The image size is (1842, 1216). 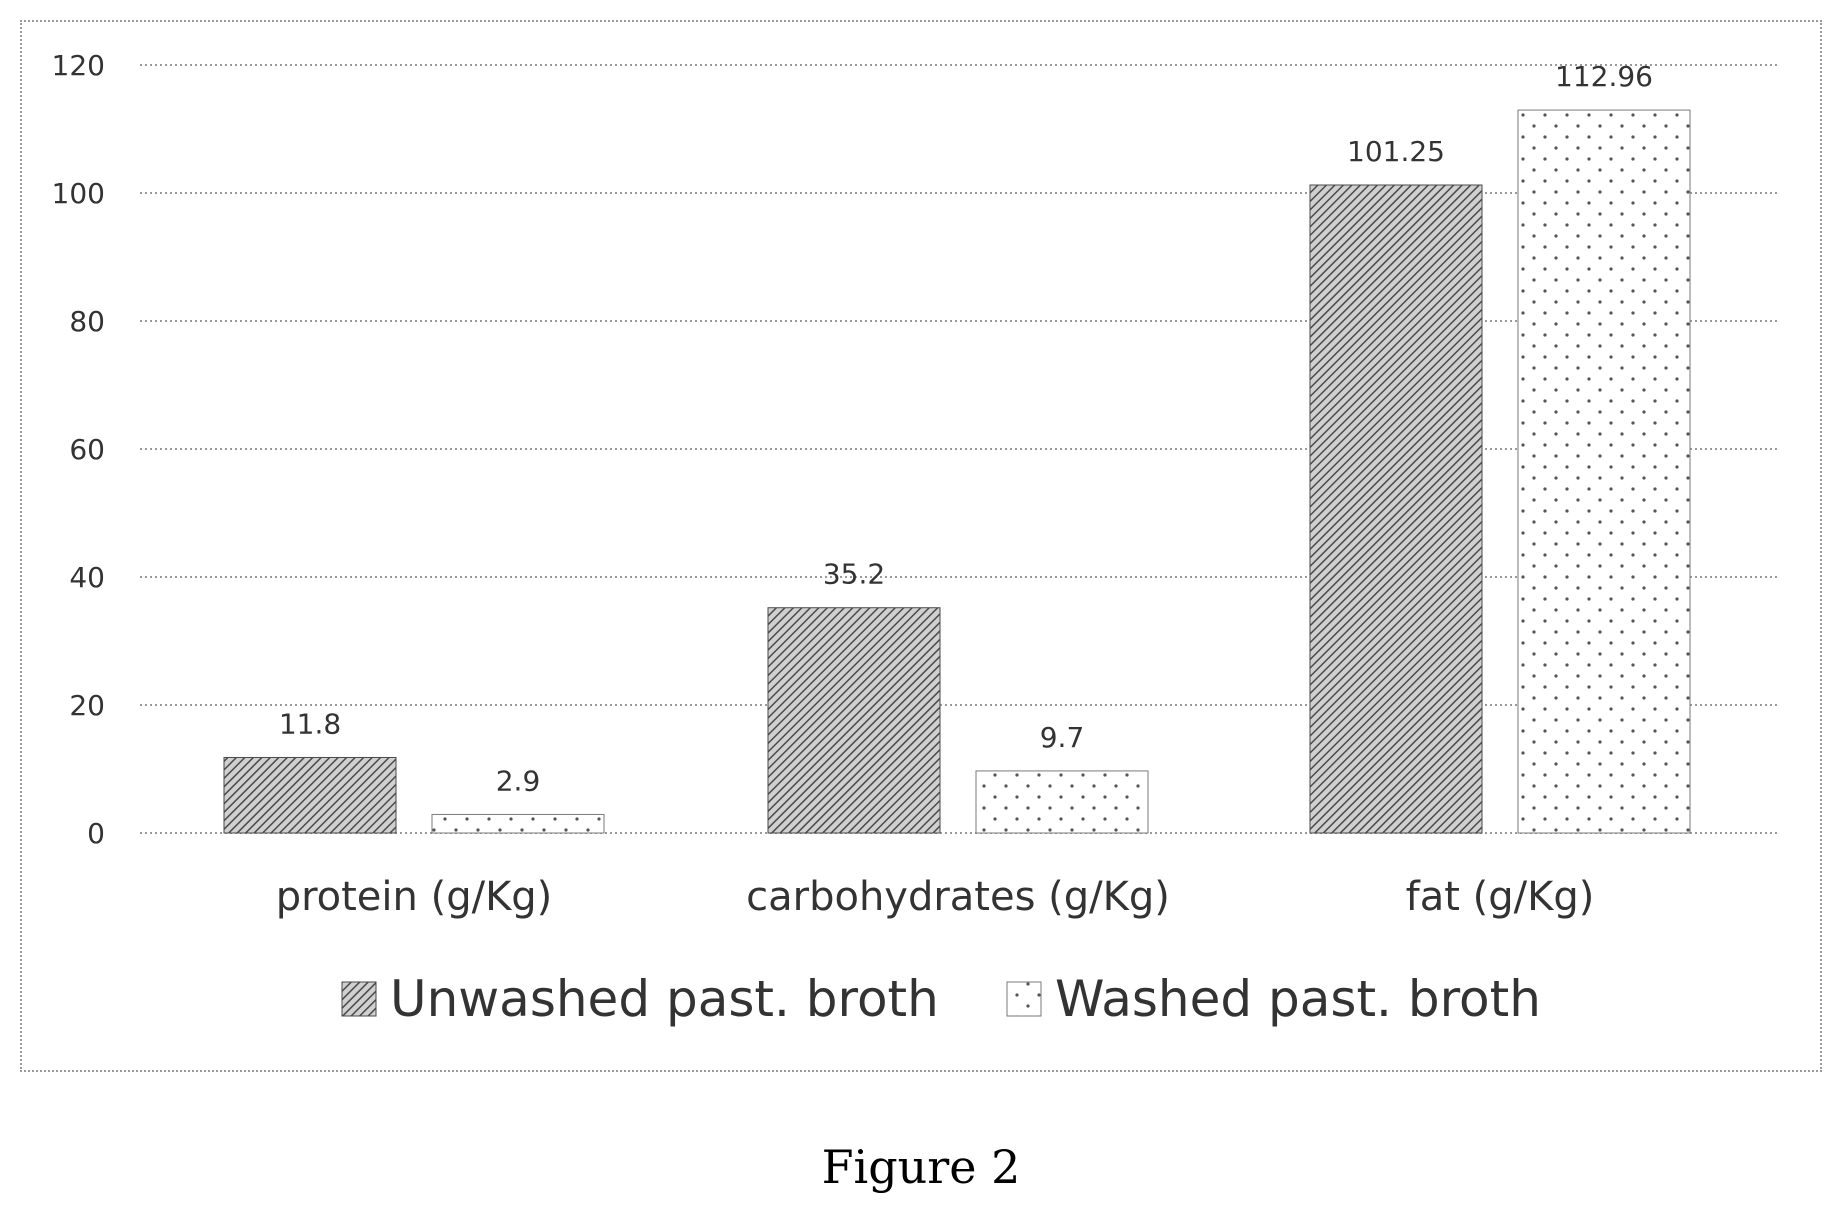 What do you see at coordinates (87, 321) in the screenshot?
I see `y-tick-label: 80` at bounding box center [87, 321].